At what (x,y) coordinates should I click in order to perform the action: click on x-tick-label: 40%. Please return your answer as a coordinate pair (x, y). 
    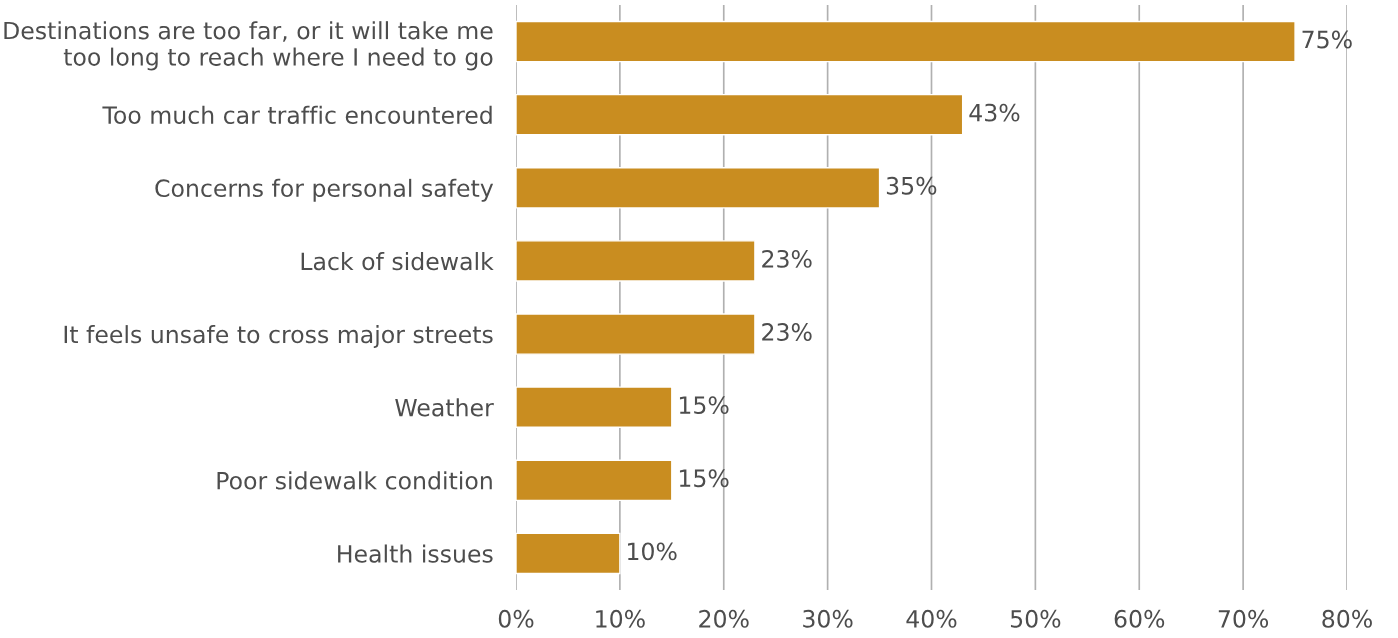
    Looking at the image, I should click on (931, 618).